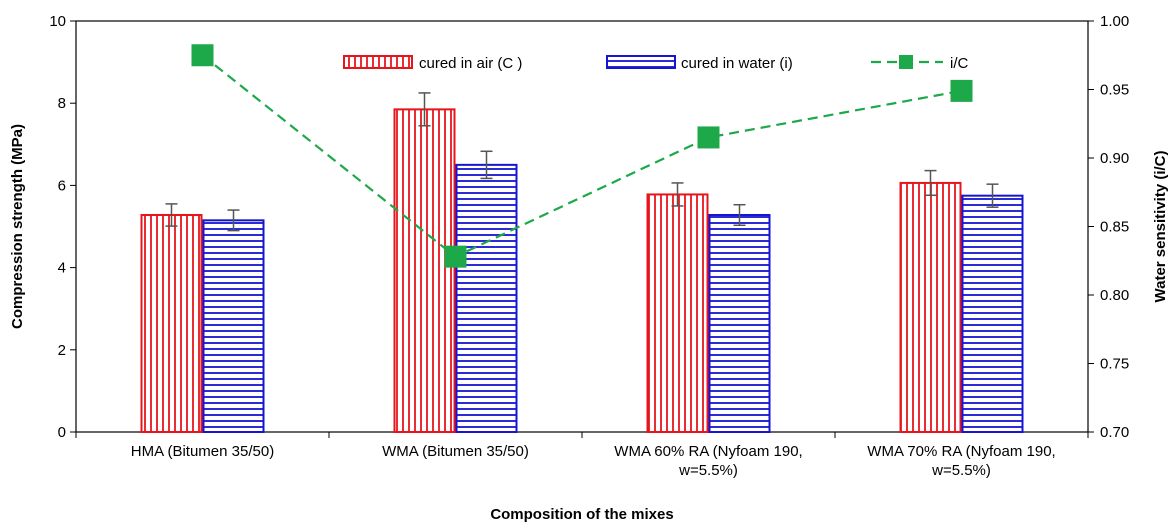  What do you see at coordinates (1114, 364) in the screenshot?
I see `y2-tick-label: 0.75` at bounding box center [1114, 364].